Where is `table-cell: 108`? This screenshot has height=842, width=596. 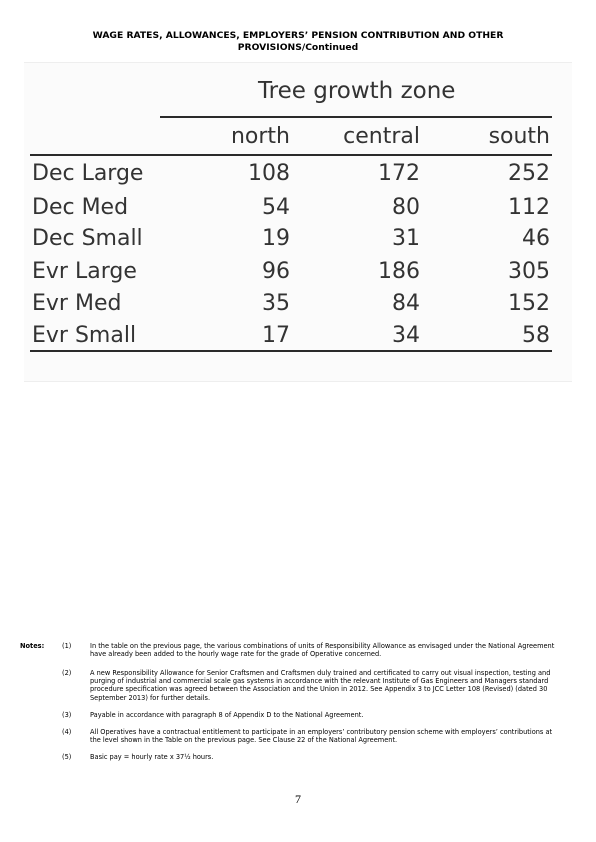 table-cell: 108 is located at coordinates (269, 173).